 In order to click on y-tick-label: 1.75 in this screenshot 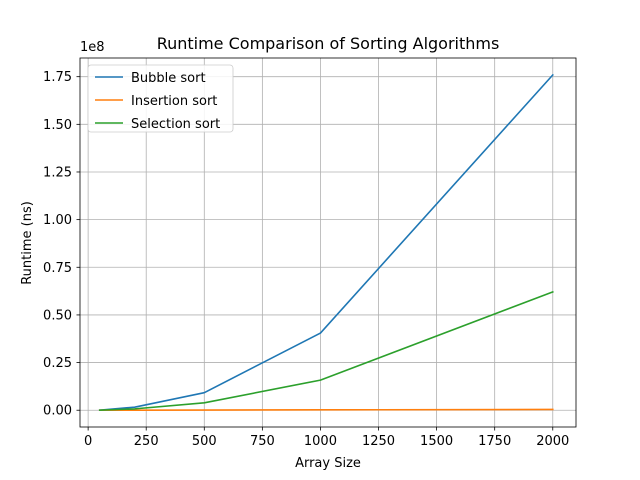, I will do `click(57, 77)`.